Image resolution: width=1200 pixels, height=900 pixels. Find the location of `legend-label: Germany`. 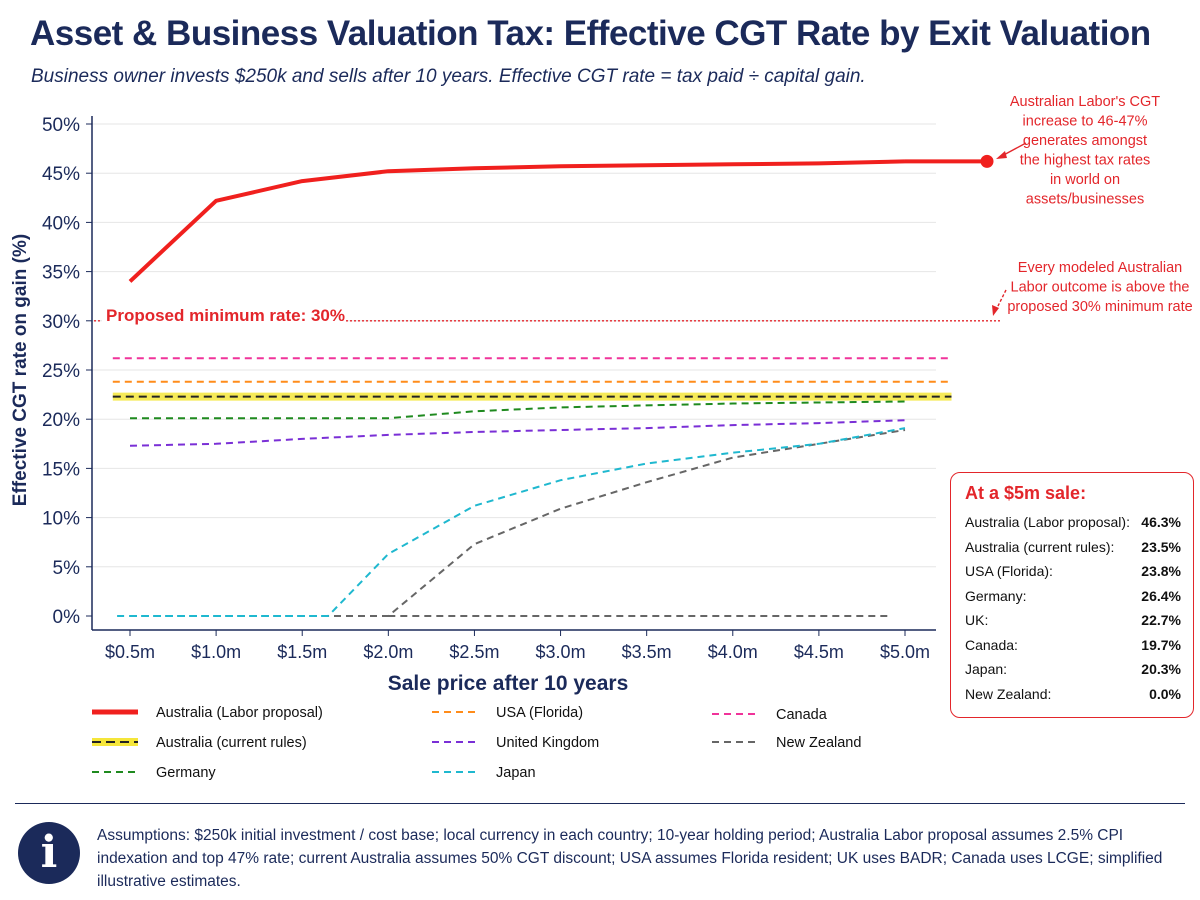

legend-label: Germany is located at coordinates (186, 773).